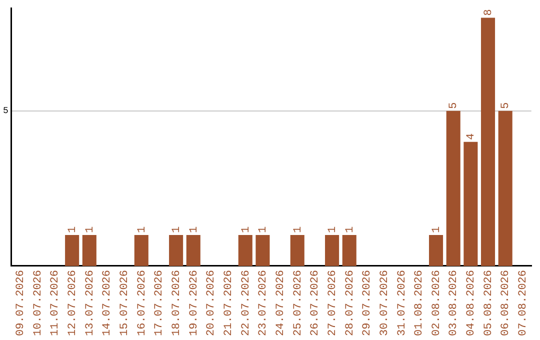 The width and height of the screenshot is (540, 340). Describe the element at coordinates (20, 303) in the screenshot. I see `x-tick-label: 09.07.2026` at that location.